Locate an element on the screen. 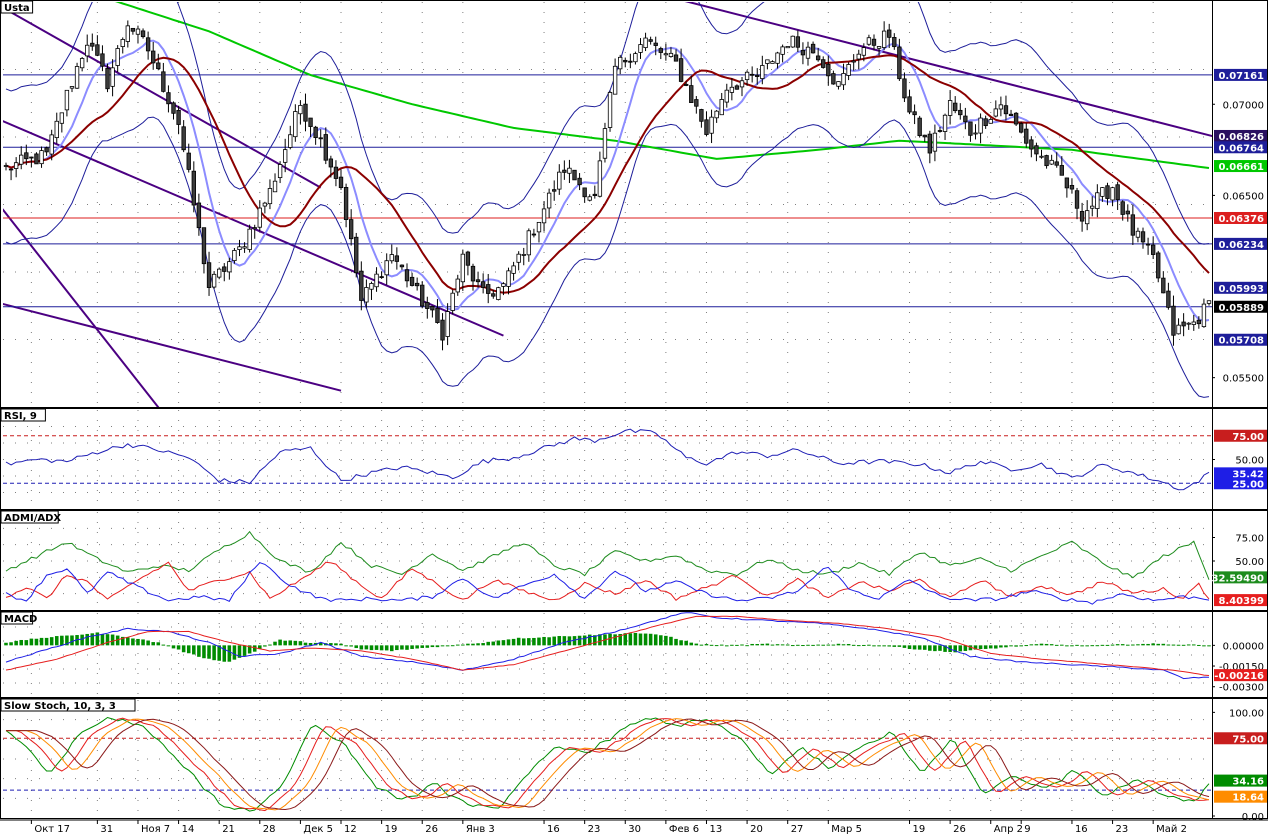 This screenshot has width=1268, height=838. x-tick-label: 23 is located at coordinates (1122, 829).